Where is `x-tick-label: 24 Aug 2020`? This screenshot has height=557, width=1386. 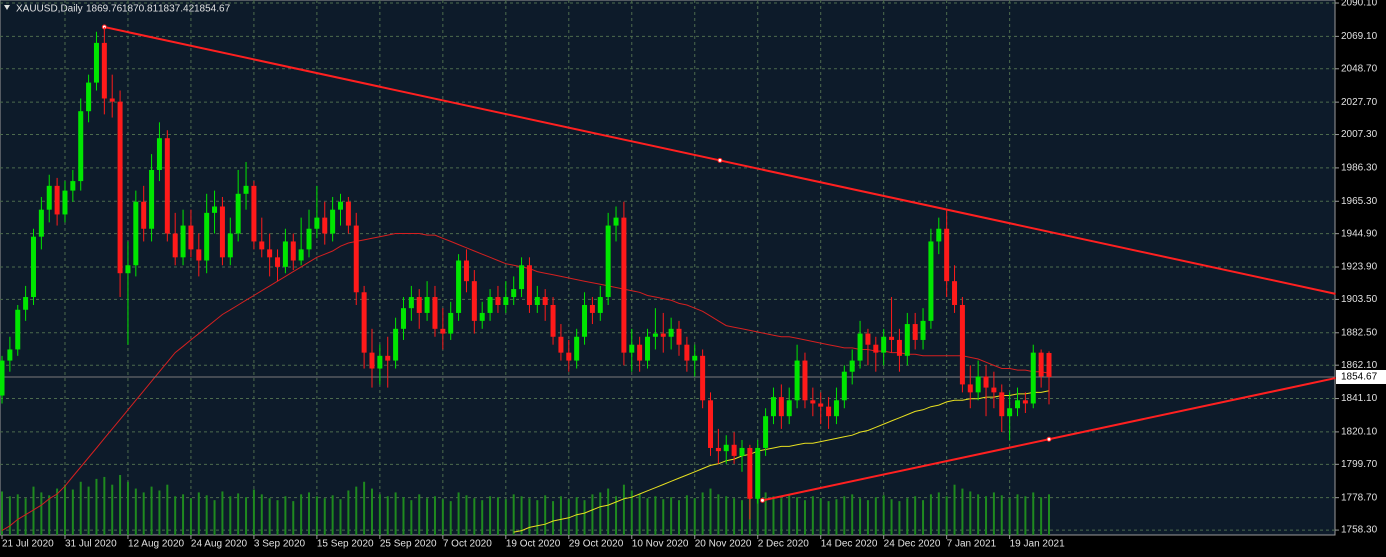 x-tick-label: 24 Aug 2020 is located at coordinates (219, 544).